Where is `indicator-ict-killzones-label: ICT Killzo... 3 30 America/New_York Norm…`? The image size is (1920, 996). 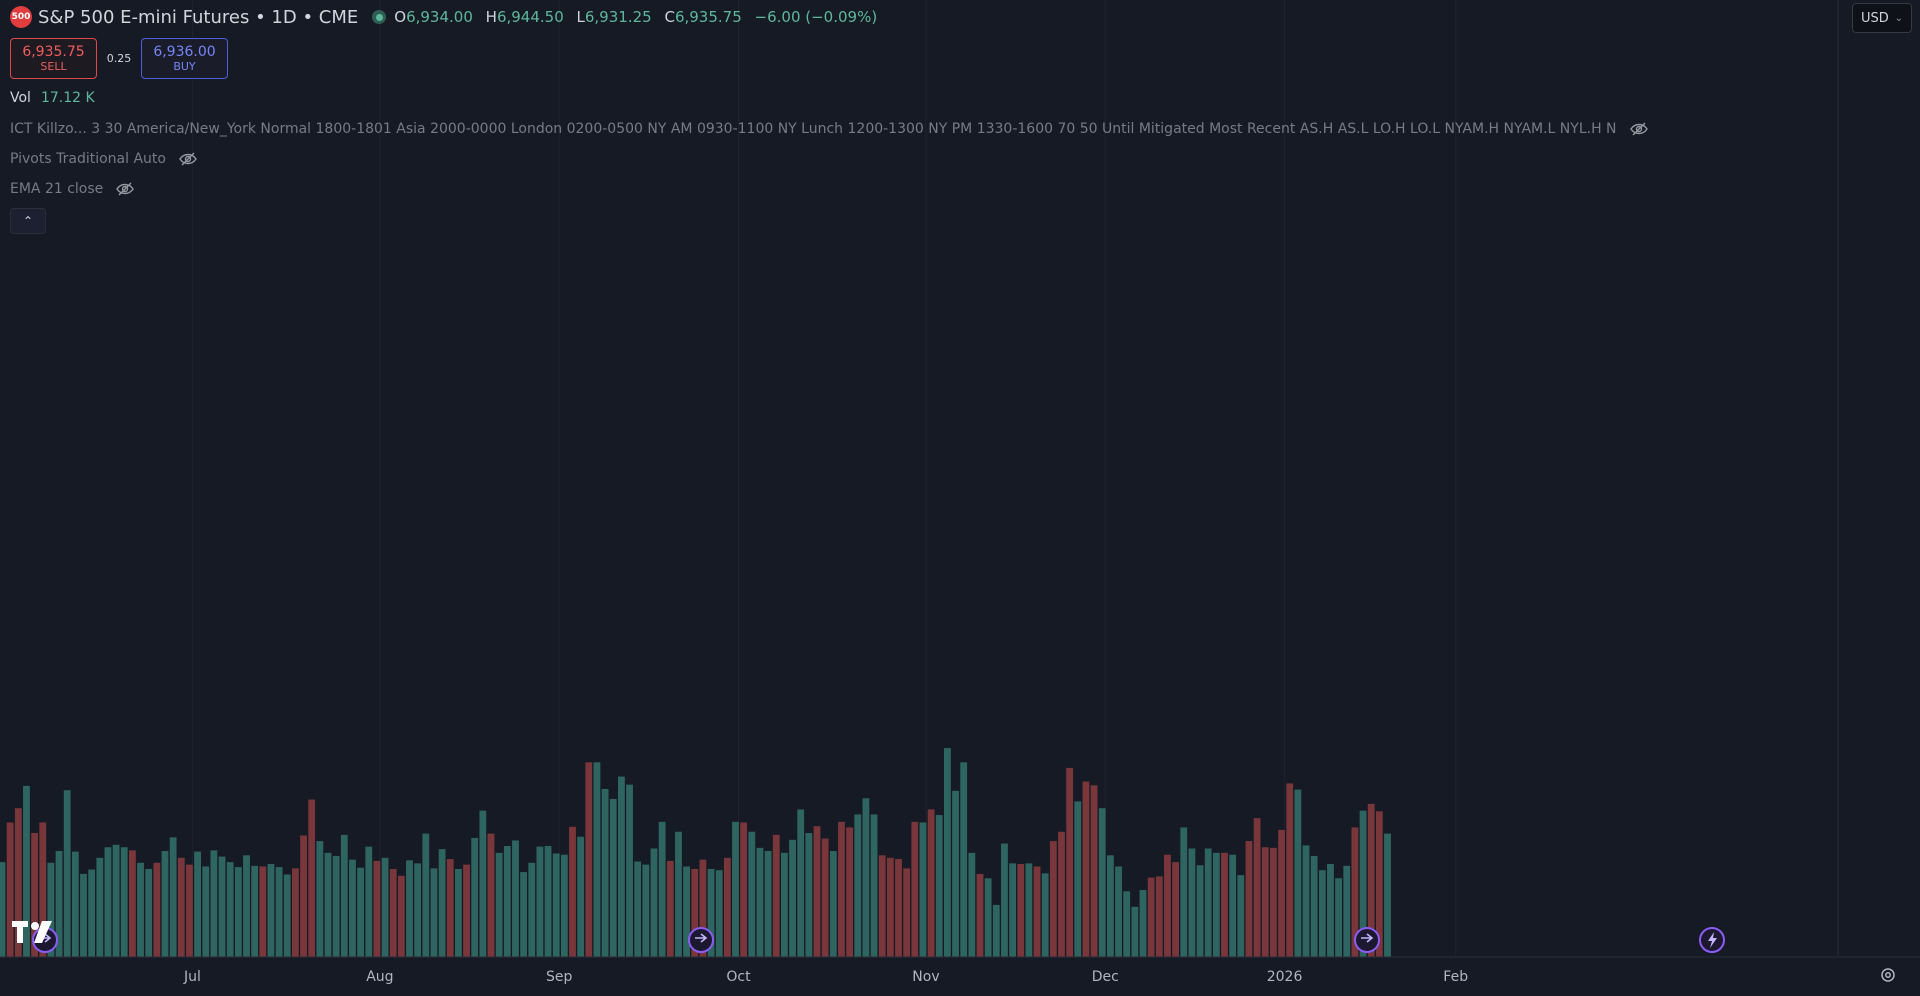
indicator-ict-killzones-label: ICT Killzo... 3 30 America/New_York Norm… is located at coordinates (813, 128).